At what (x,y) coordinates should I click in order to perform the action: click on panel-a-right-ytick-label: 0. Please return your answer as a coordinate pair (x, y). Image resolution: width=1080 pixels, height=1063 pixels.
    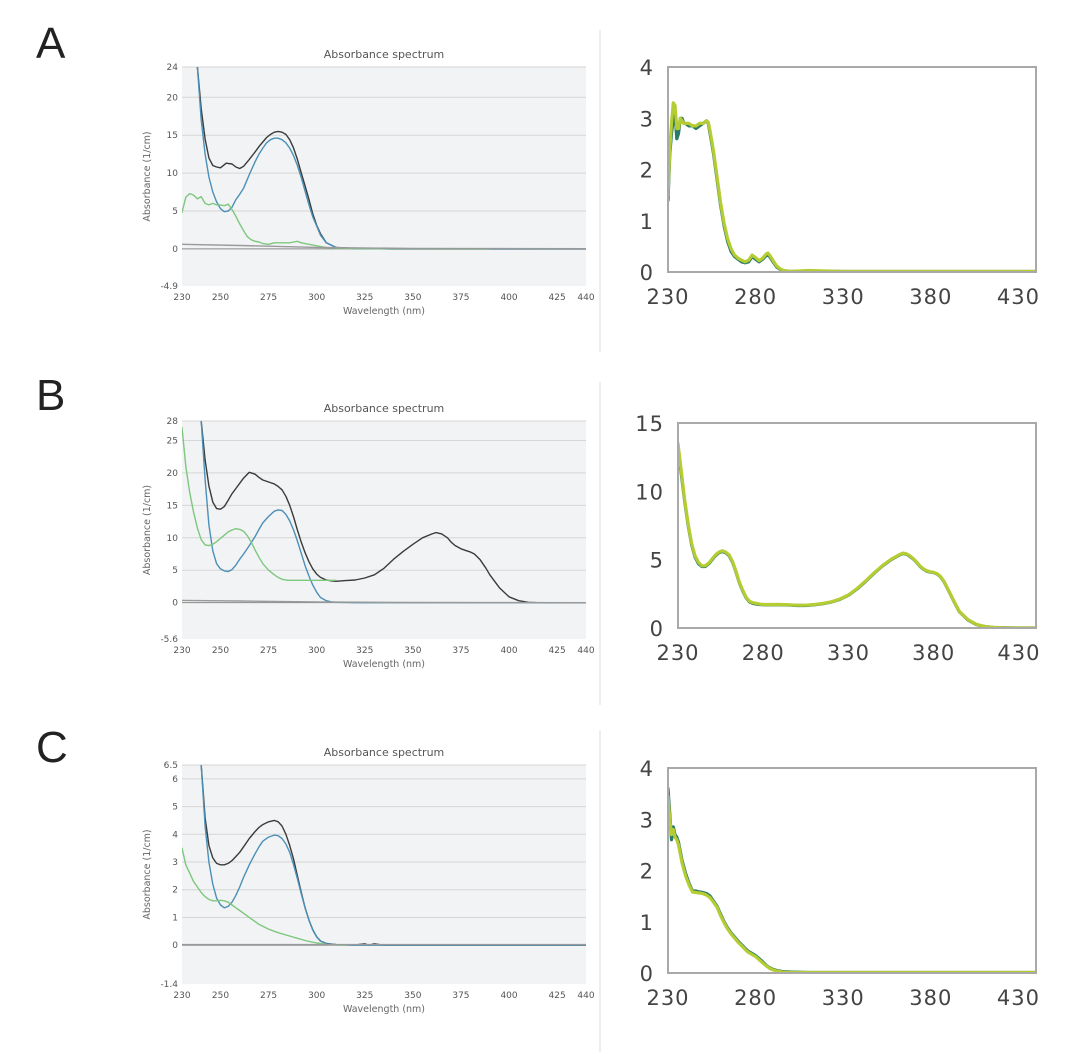
    Looking at the image, I should click on (647, 273).